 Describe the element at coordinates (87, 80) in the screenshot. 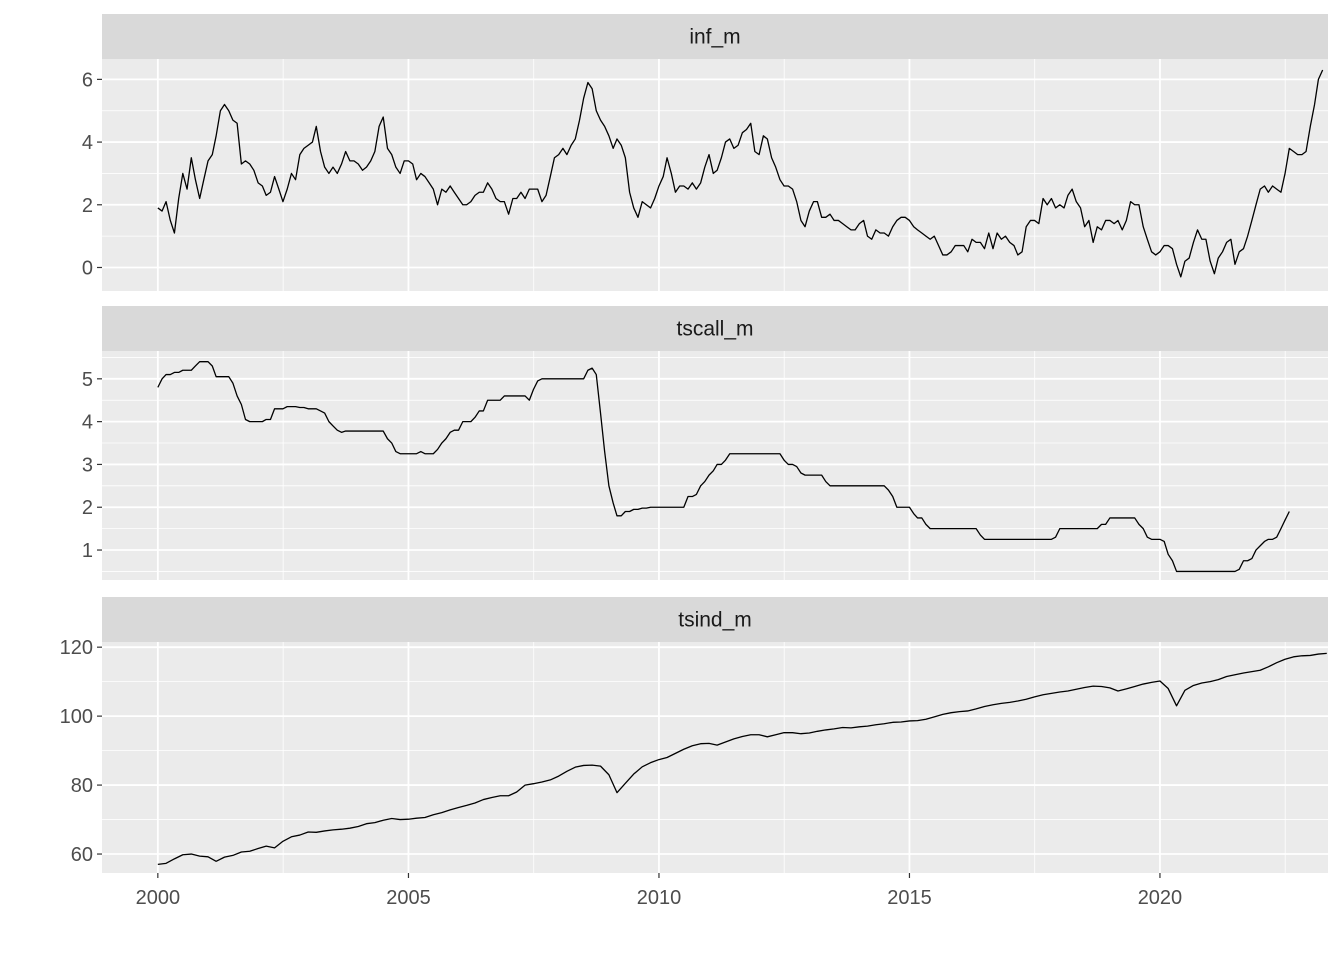

I see `y-tick-label: 6` at that location.